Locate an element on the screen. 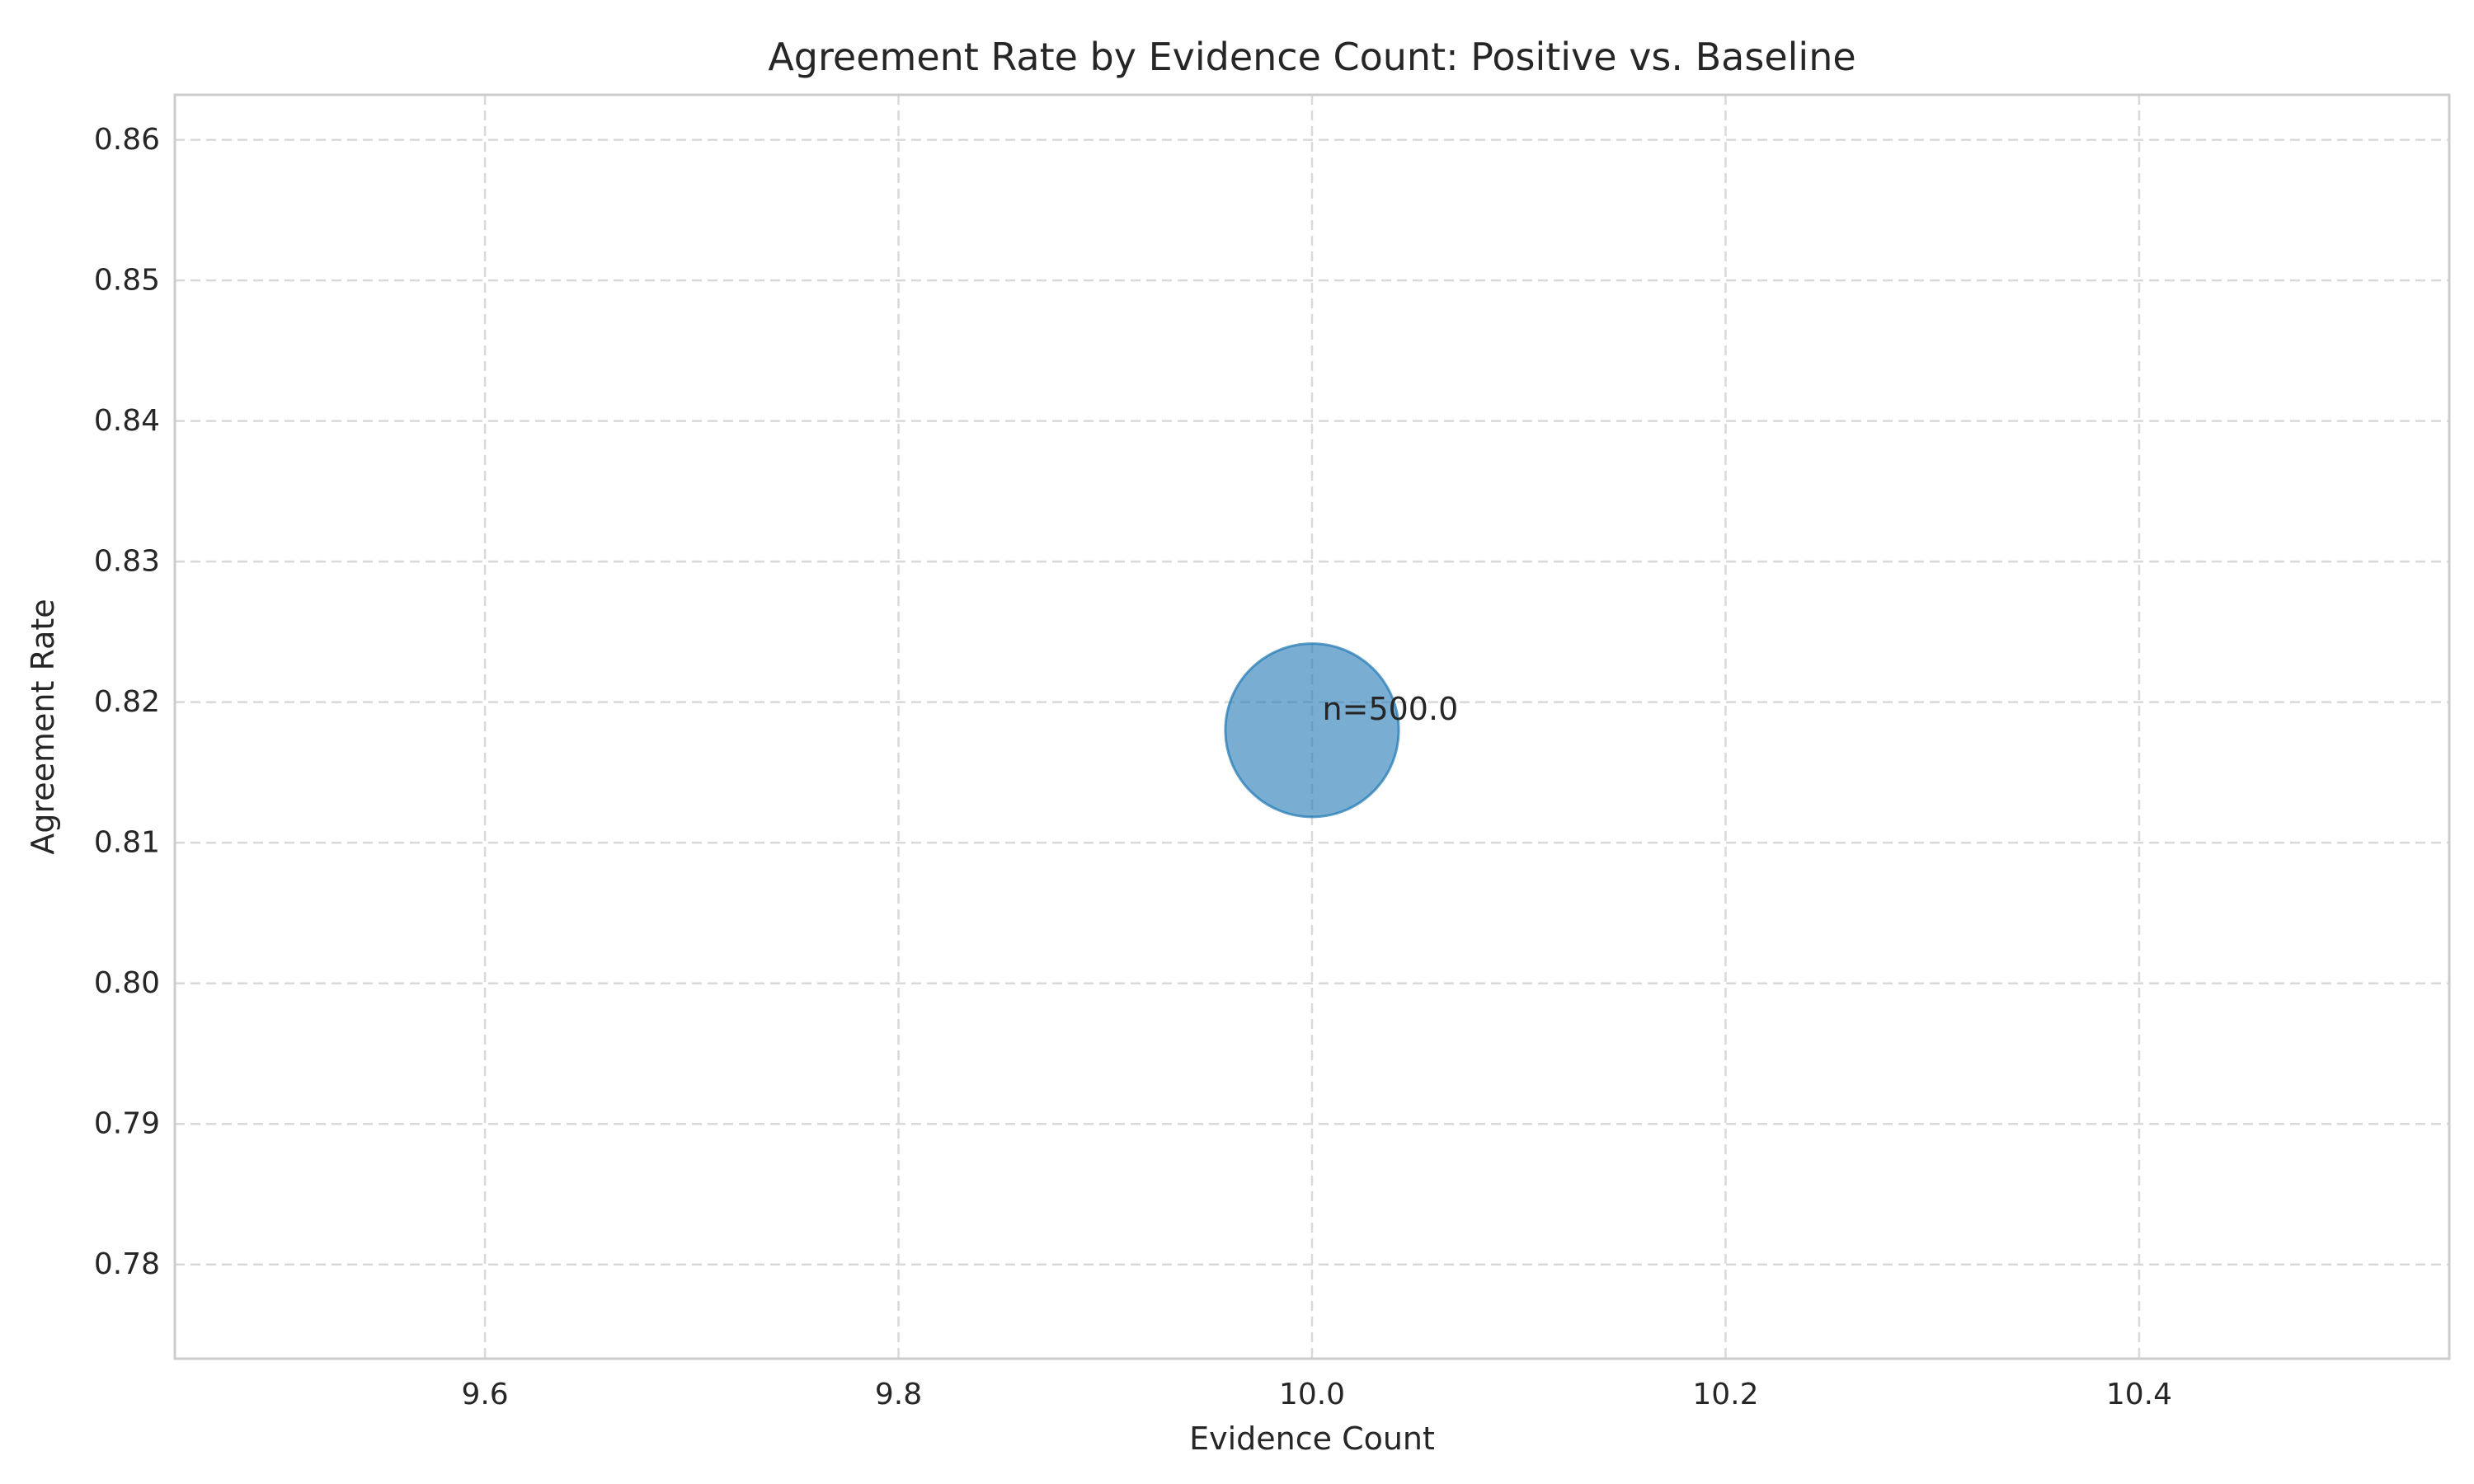  y-tick-label: 0.82 is located at coordinates (127, 702).